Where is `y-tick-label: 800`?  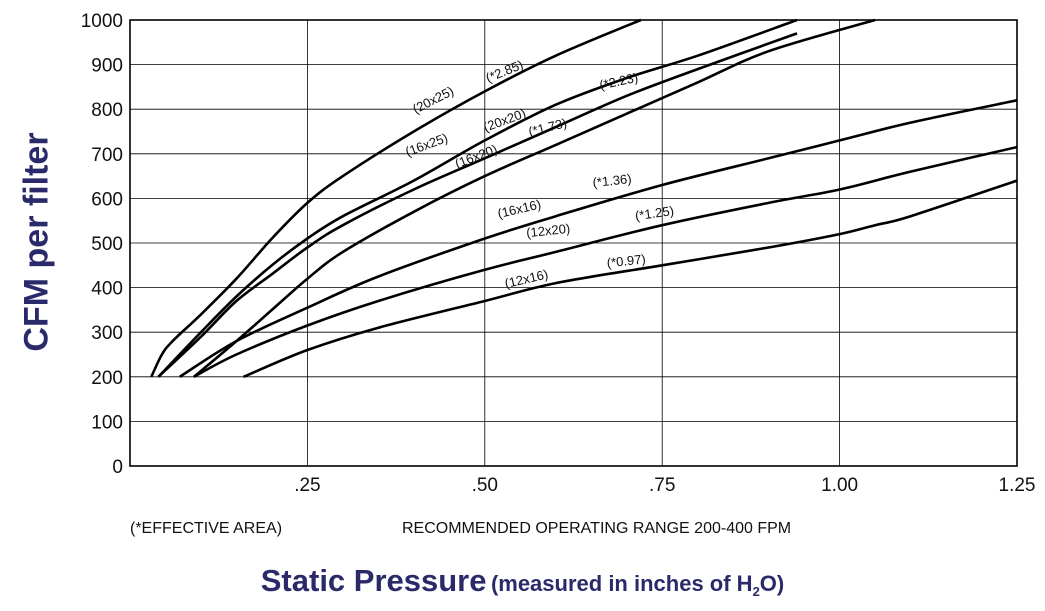 y-tick-label: 800 is located at coordinates (107, 110).